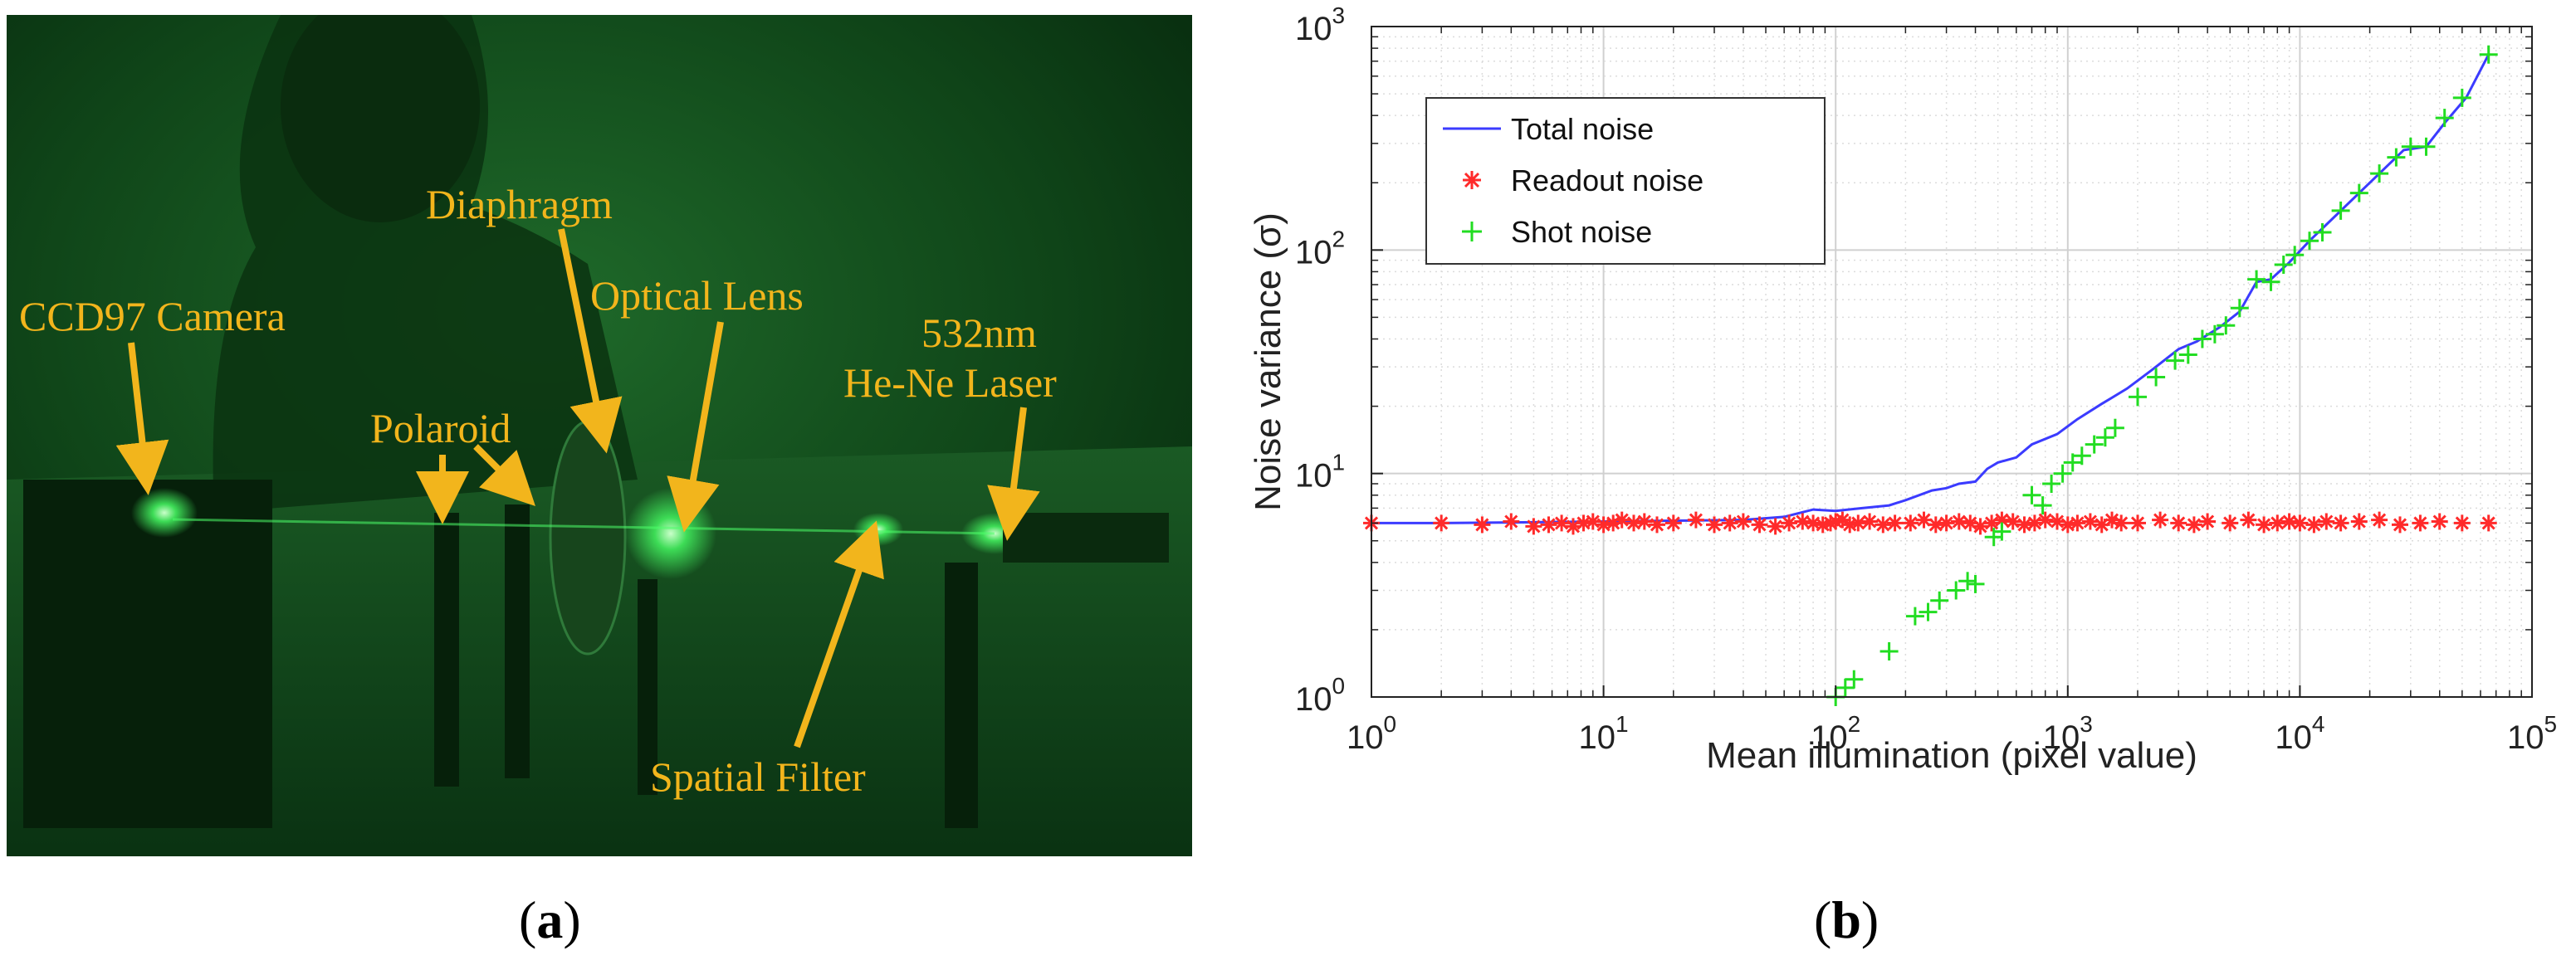 This screenshot has width=2576, height=965. What do you see at coordinates (950, 382) in the screenshot?
I see `label-laser-type: He-Ne Laser` at bounding box center [950, 382].